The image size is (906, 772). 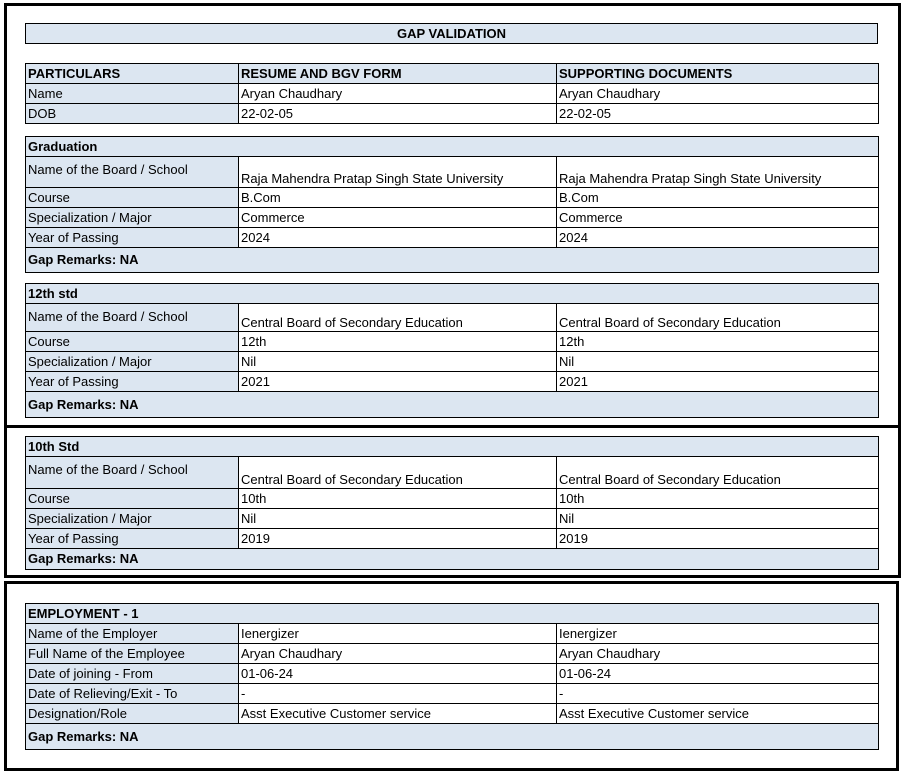 I want to click on docs-value: 10th, so click(x=717, y=498).